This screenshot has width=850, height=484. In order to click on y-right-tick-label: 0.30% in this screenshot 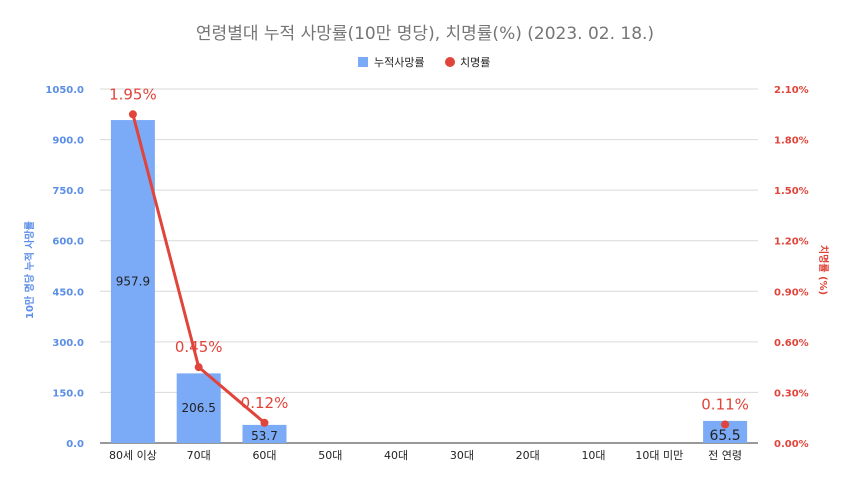, I will do `click(791, 393)`.